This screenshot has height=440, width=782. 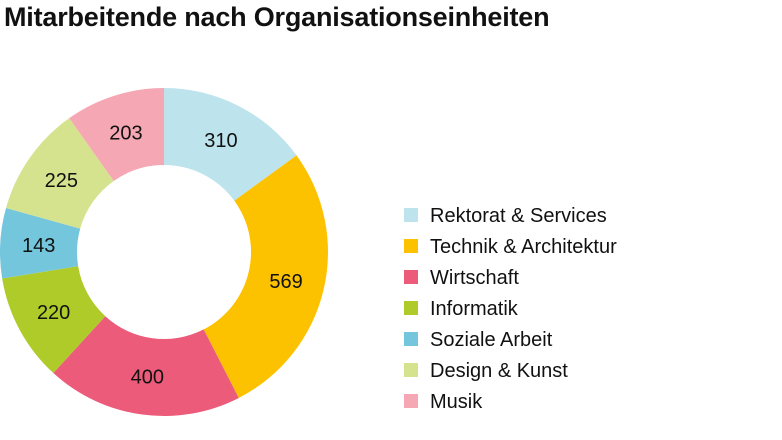 What do you see at coordinates (499, 371) in the screenshot?
I see `legend-label: Design & Kunst` at bounding box center [499, 371].